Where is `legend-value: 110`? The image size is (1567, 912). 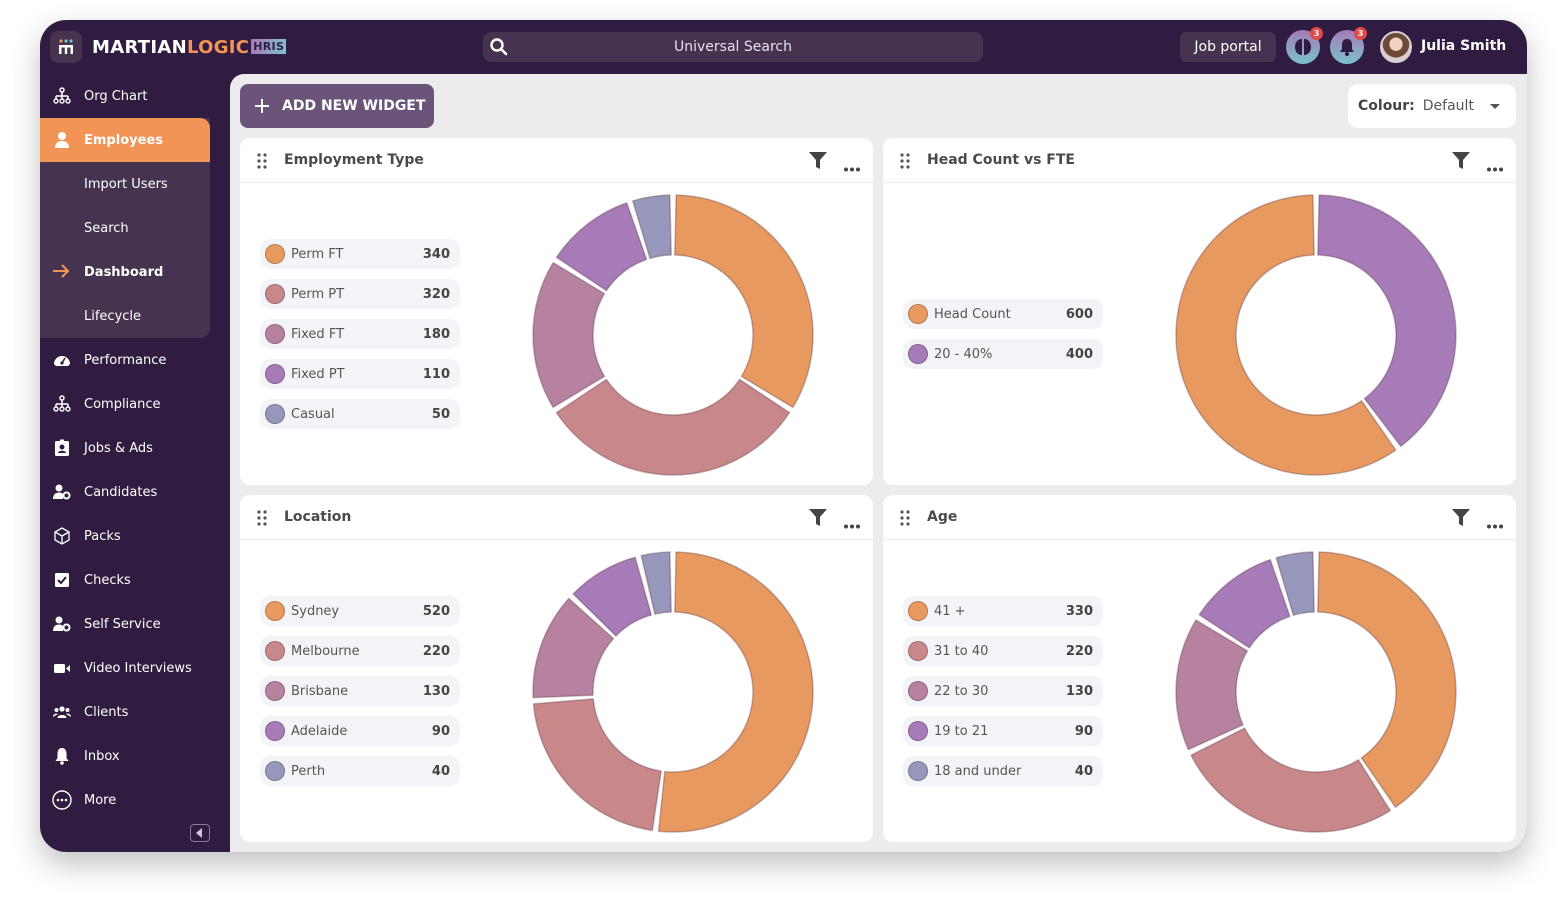
legend-value: 110 is located at coordinates (436, 374).